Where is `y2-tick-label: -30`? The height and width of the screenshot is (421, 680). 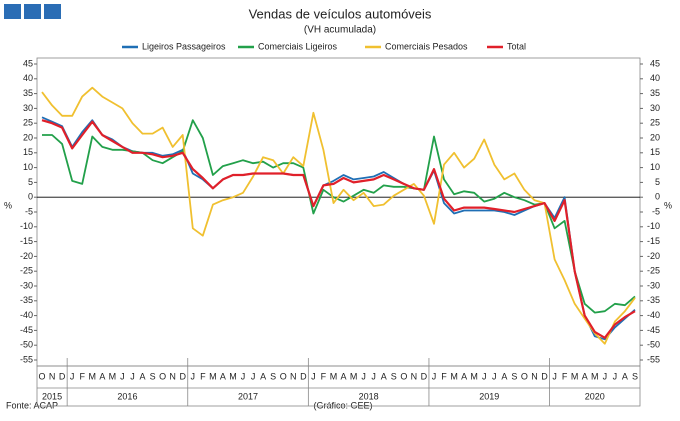
y2-tick-label: -30 is located at coordinates (653, 285).